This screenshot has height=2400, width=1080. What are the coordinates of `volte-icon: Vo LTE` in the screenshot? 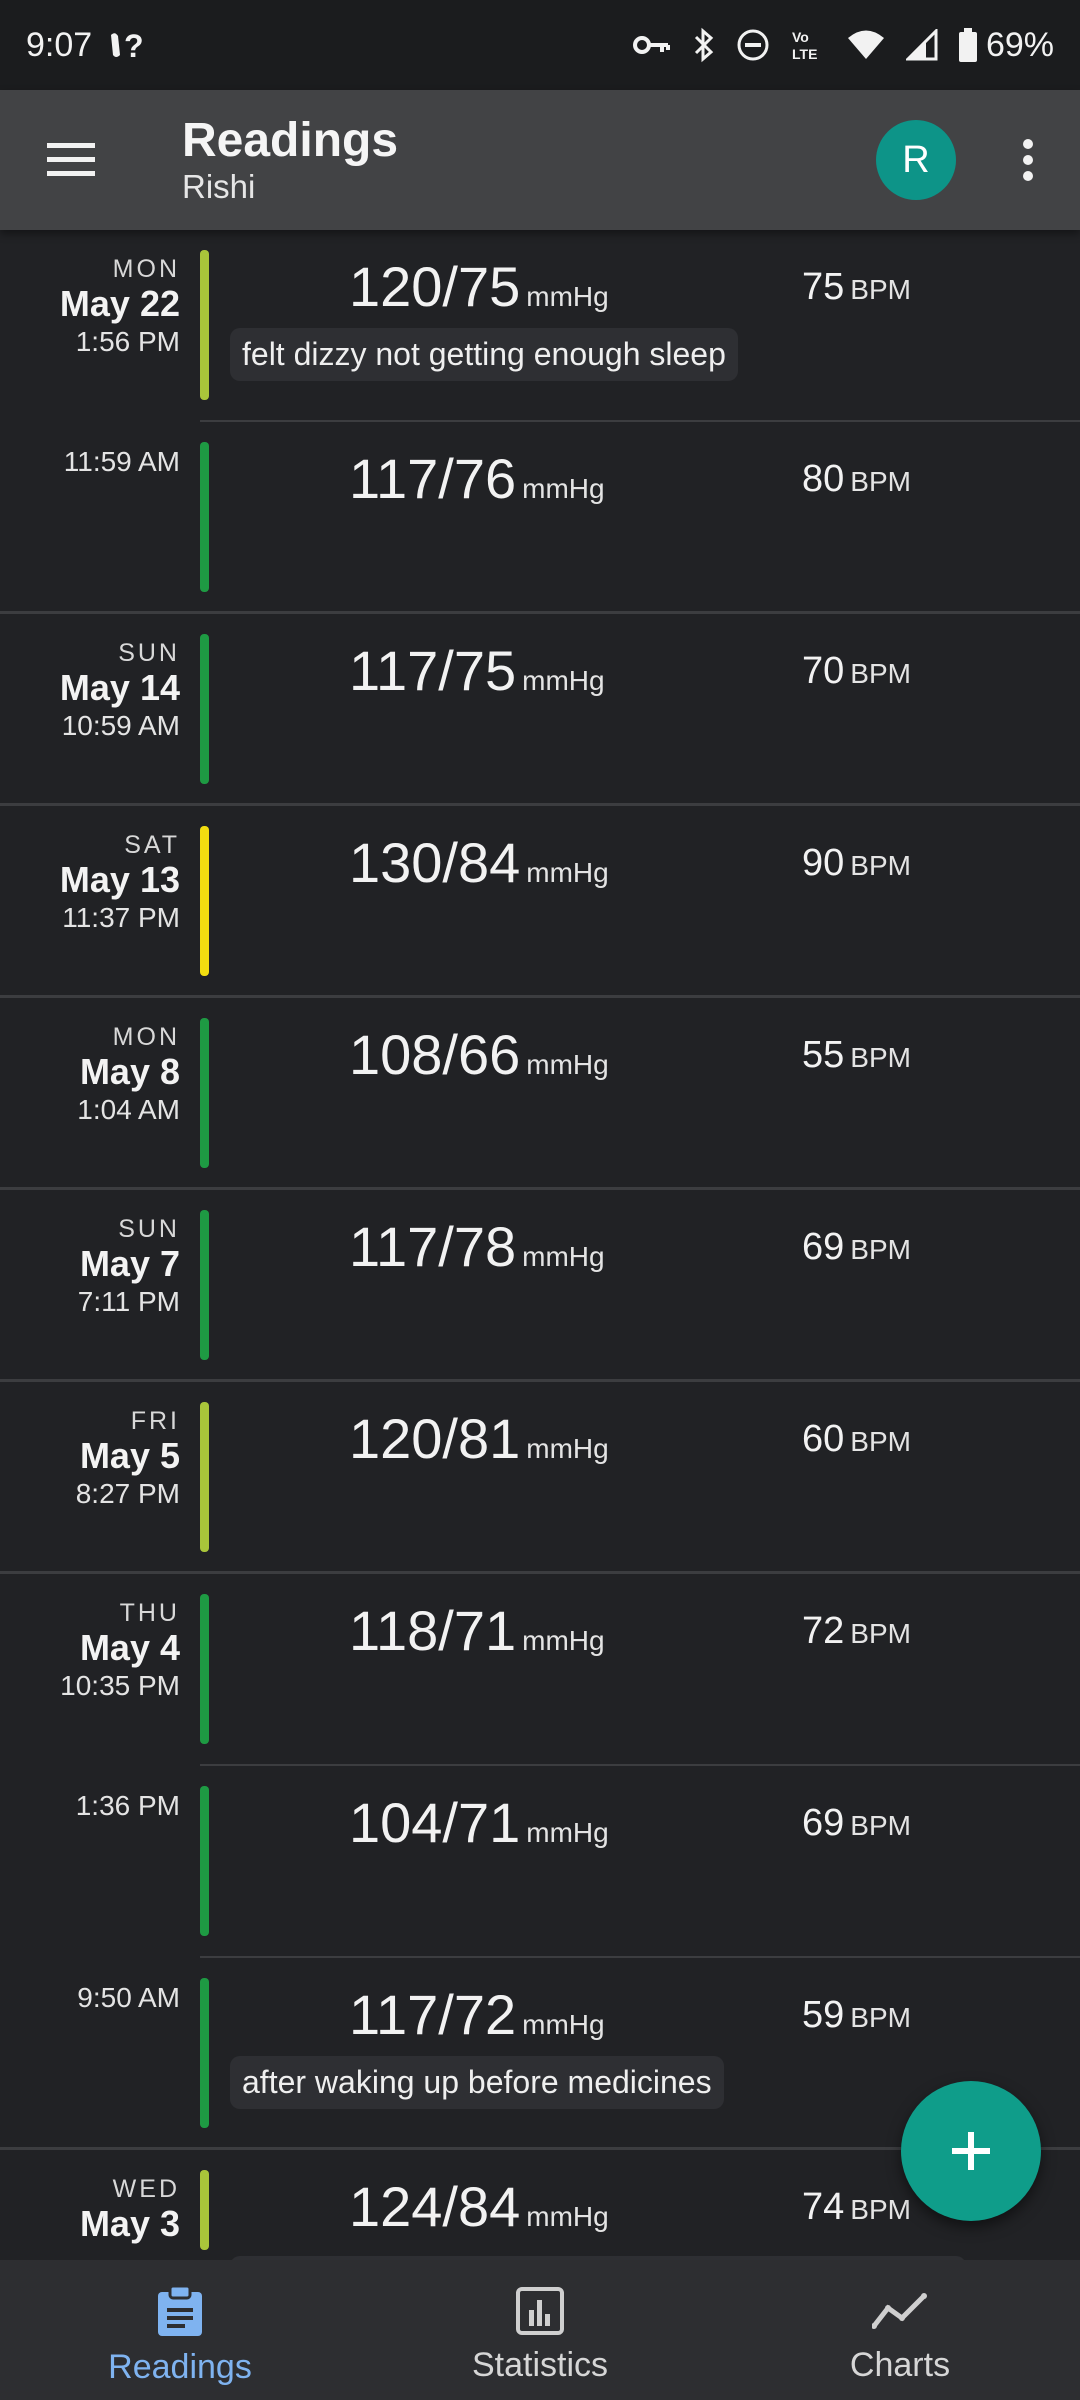 It's located at (808, 45).